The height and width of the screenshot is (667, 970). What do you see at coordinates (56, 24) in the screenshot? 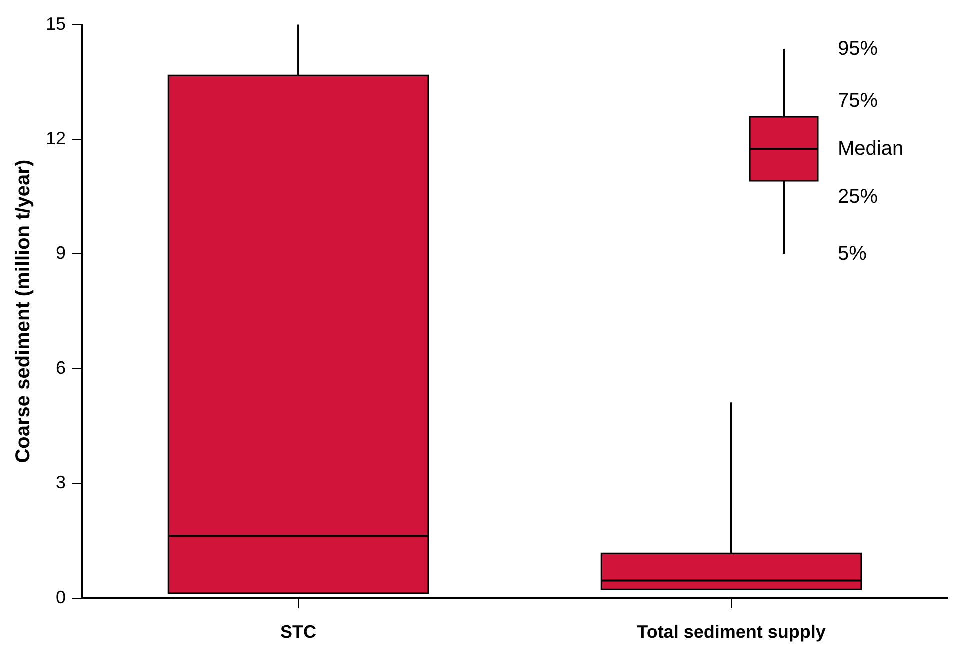
I see `y-tick-label: 15` at bounding box center [56, 24].